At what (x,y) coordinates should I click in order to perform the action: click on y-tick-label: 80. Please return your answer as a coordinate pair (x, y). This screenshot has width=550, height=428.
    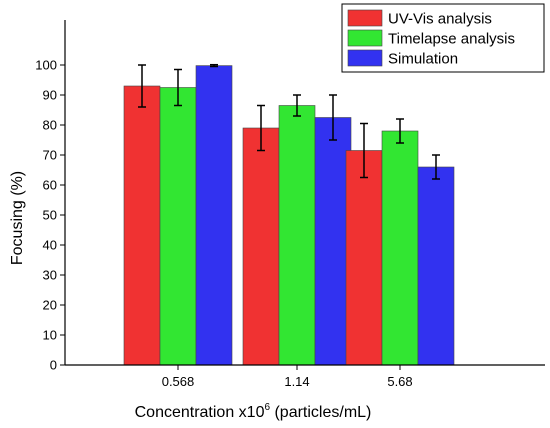
    Looking at the image, I should click on (50, 125).